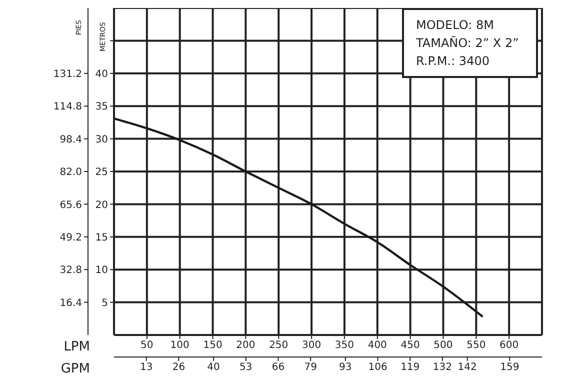 This screenshot has height=391, width=575. I want to click on x2-tick-label: 66, so click(278, 368).